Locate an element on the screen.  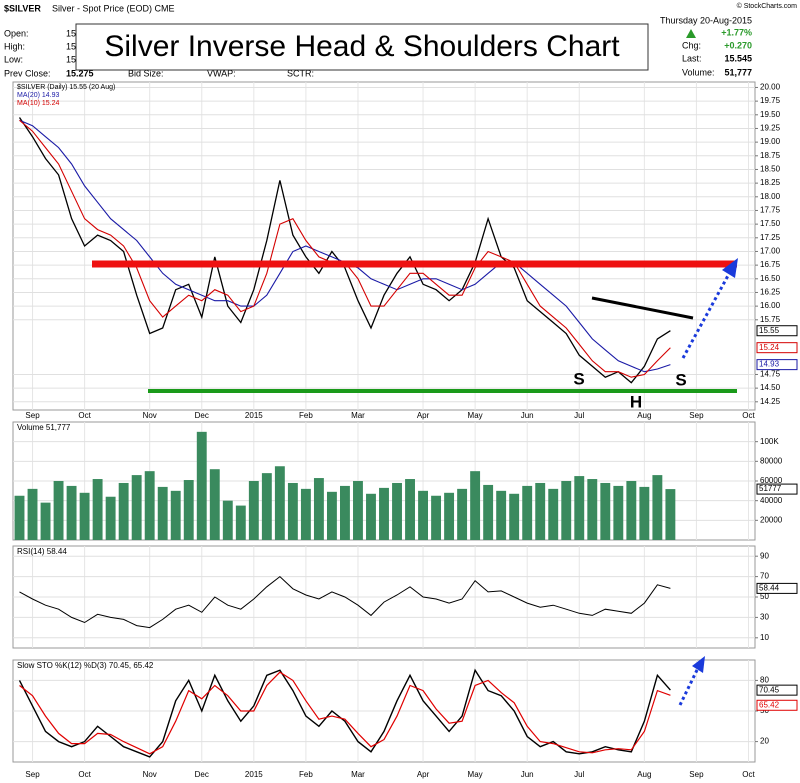
sctr-label: SCTR: is located at coordinates (300, 73).